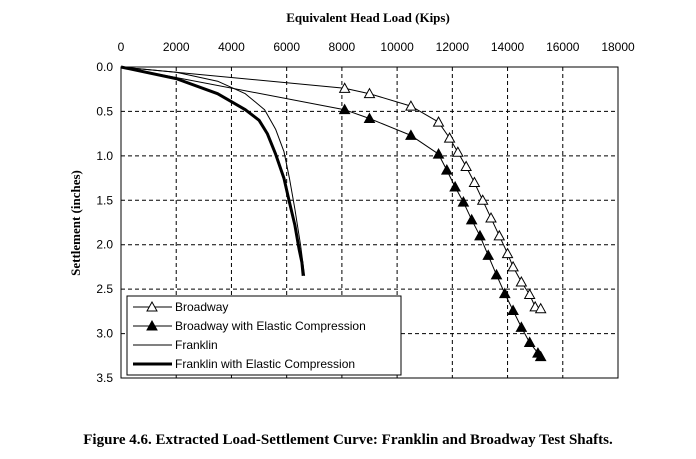 The image size is (696, 459). Describe the element at coordinates (342, 47) in the screenshot. I see `x-tick-label: 8000` at that location.